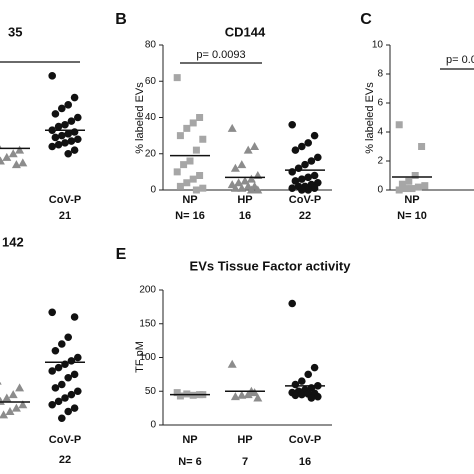  I want to click on y-tick-label: 80, so click(151, 45).